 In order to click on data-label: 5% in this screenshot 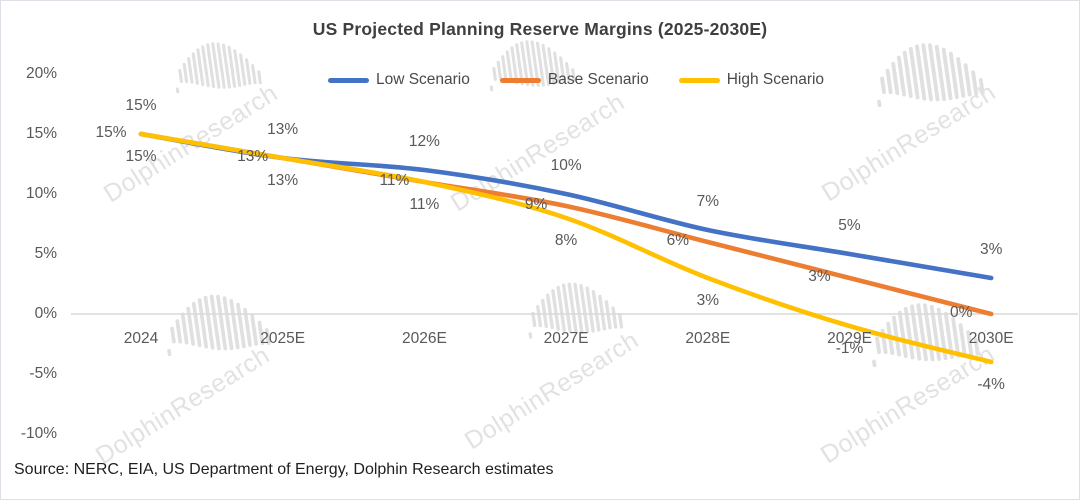, I will do `click(849, 225)`.